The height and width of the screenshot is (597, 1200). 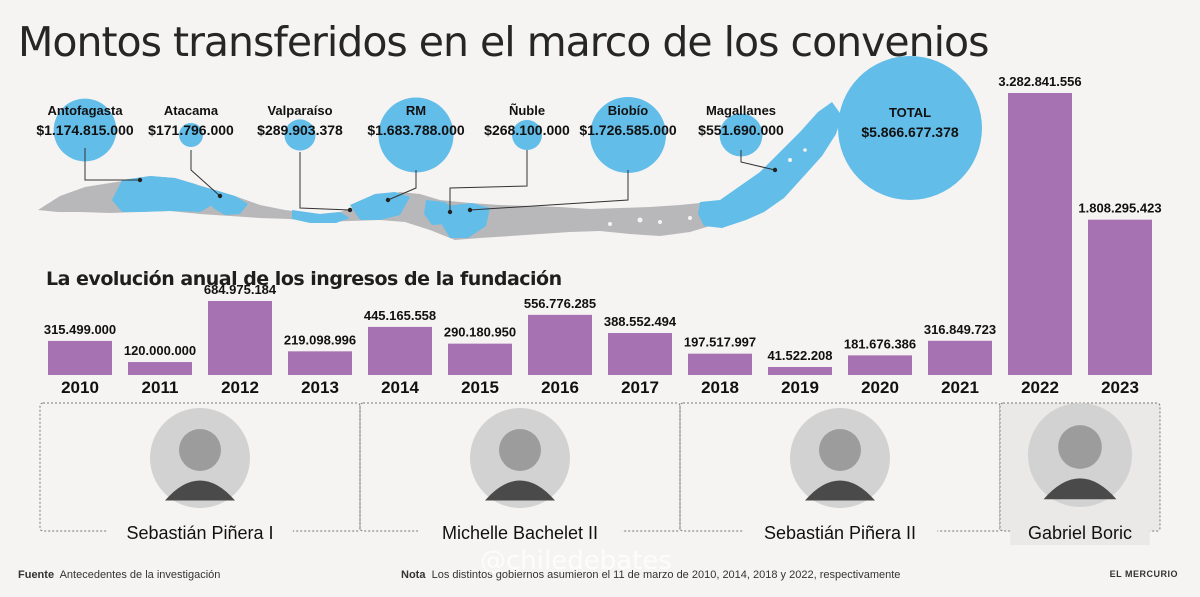 I want to click on leader-biobio, so click(x=549, y=190).